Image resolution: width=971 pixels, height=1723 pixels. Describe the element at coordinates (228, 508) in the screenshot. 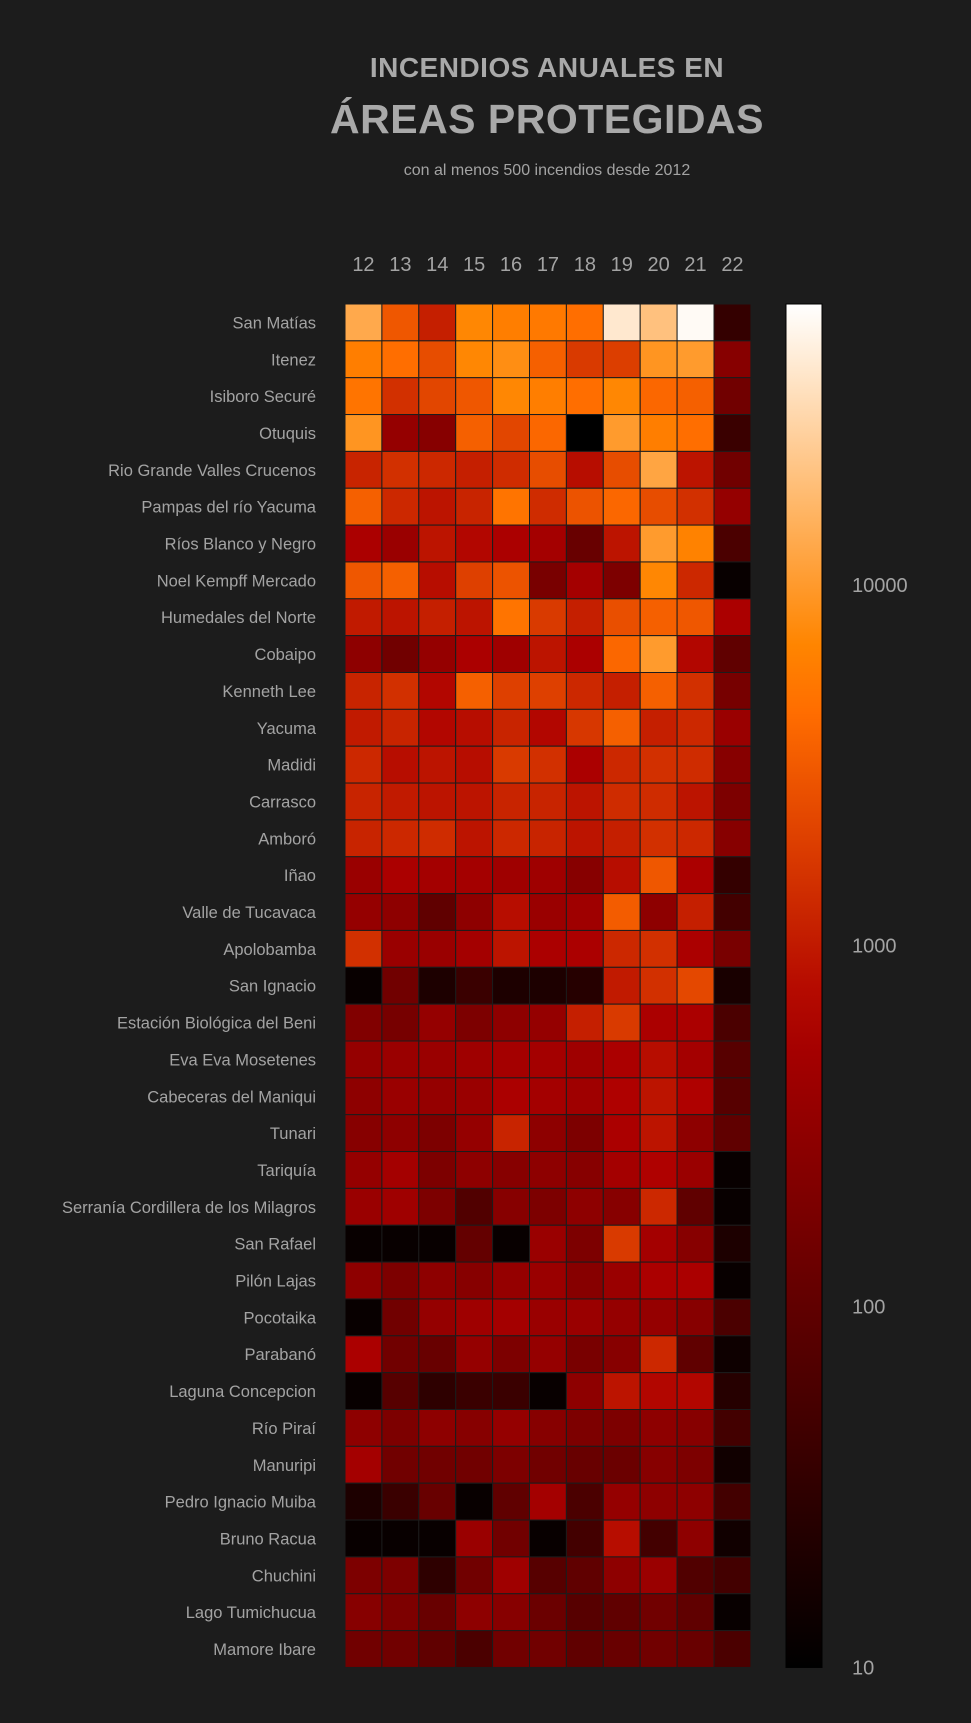

I see `row-label: Pampas del río Yacuma` at that location.